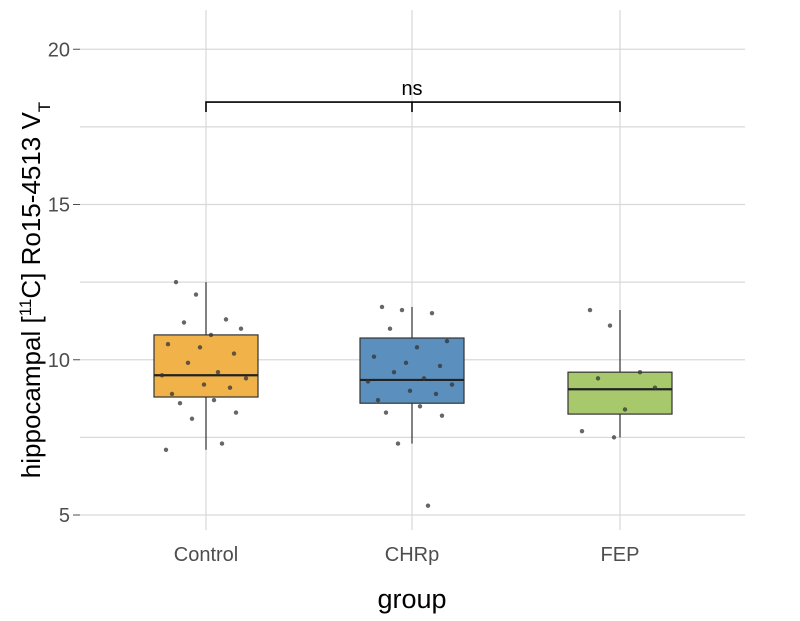 Image resolution: width=800 pixels, height=621 pixels. I want to click on box-chrp, so click(412, 370).